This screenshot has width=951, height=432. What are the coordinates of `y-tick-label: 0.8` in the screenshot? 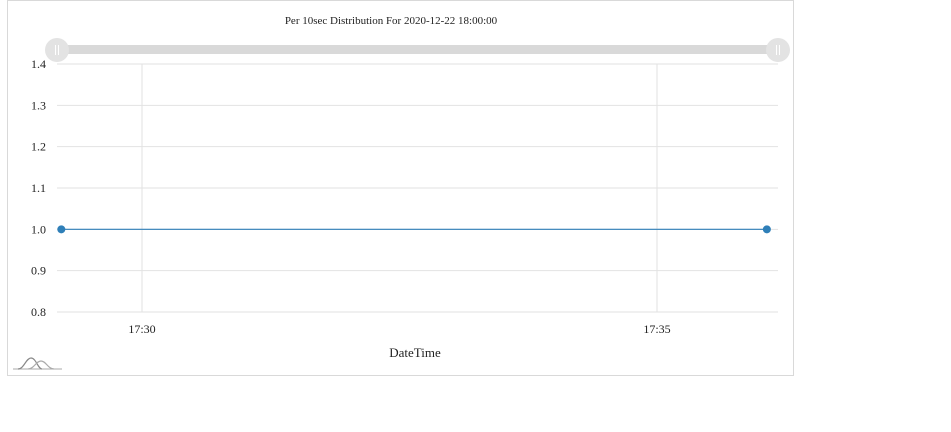 It's located at (38, 312).